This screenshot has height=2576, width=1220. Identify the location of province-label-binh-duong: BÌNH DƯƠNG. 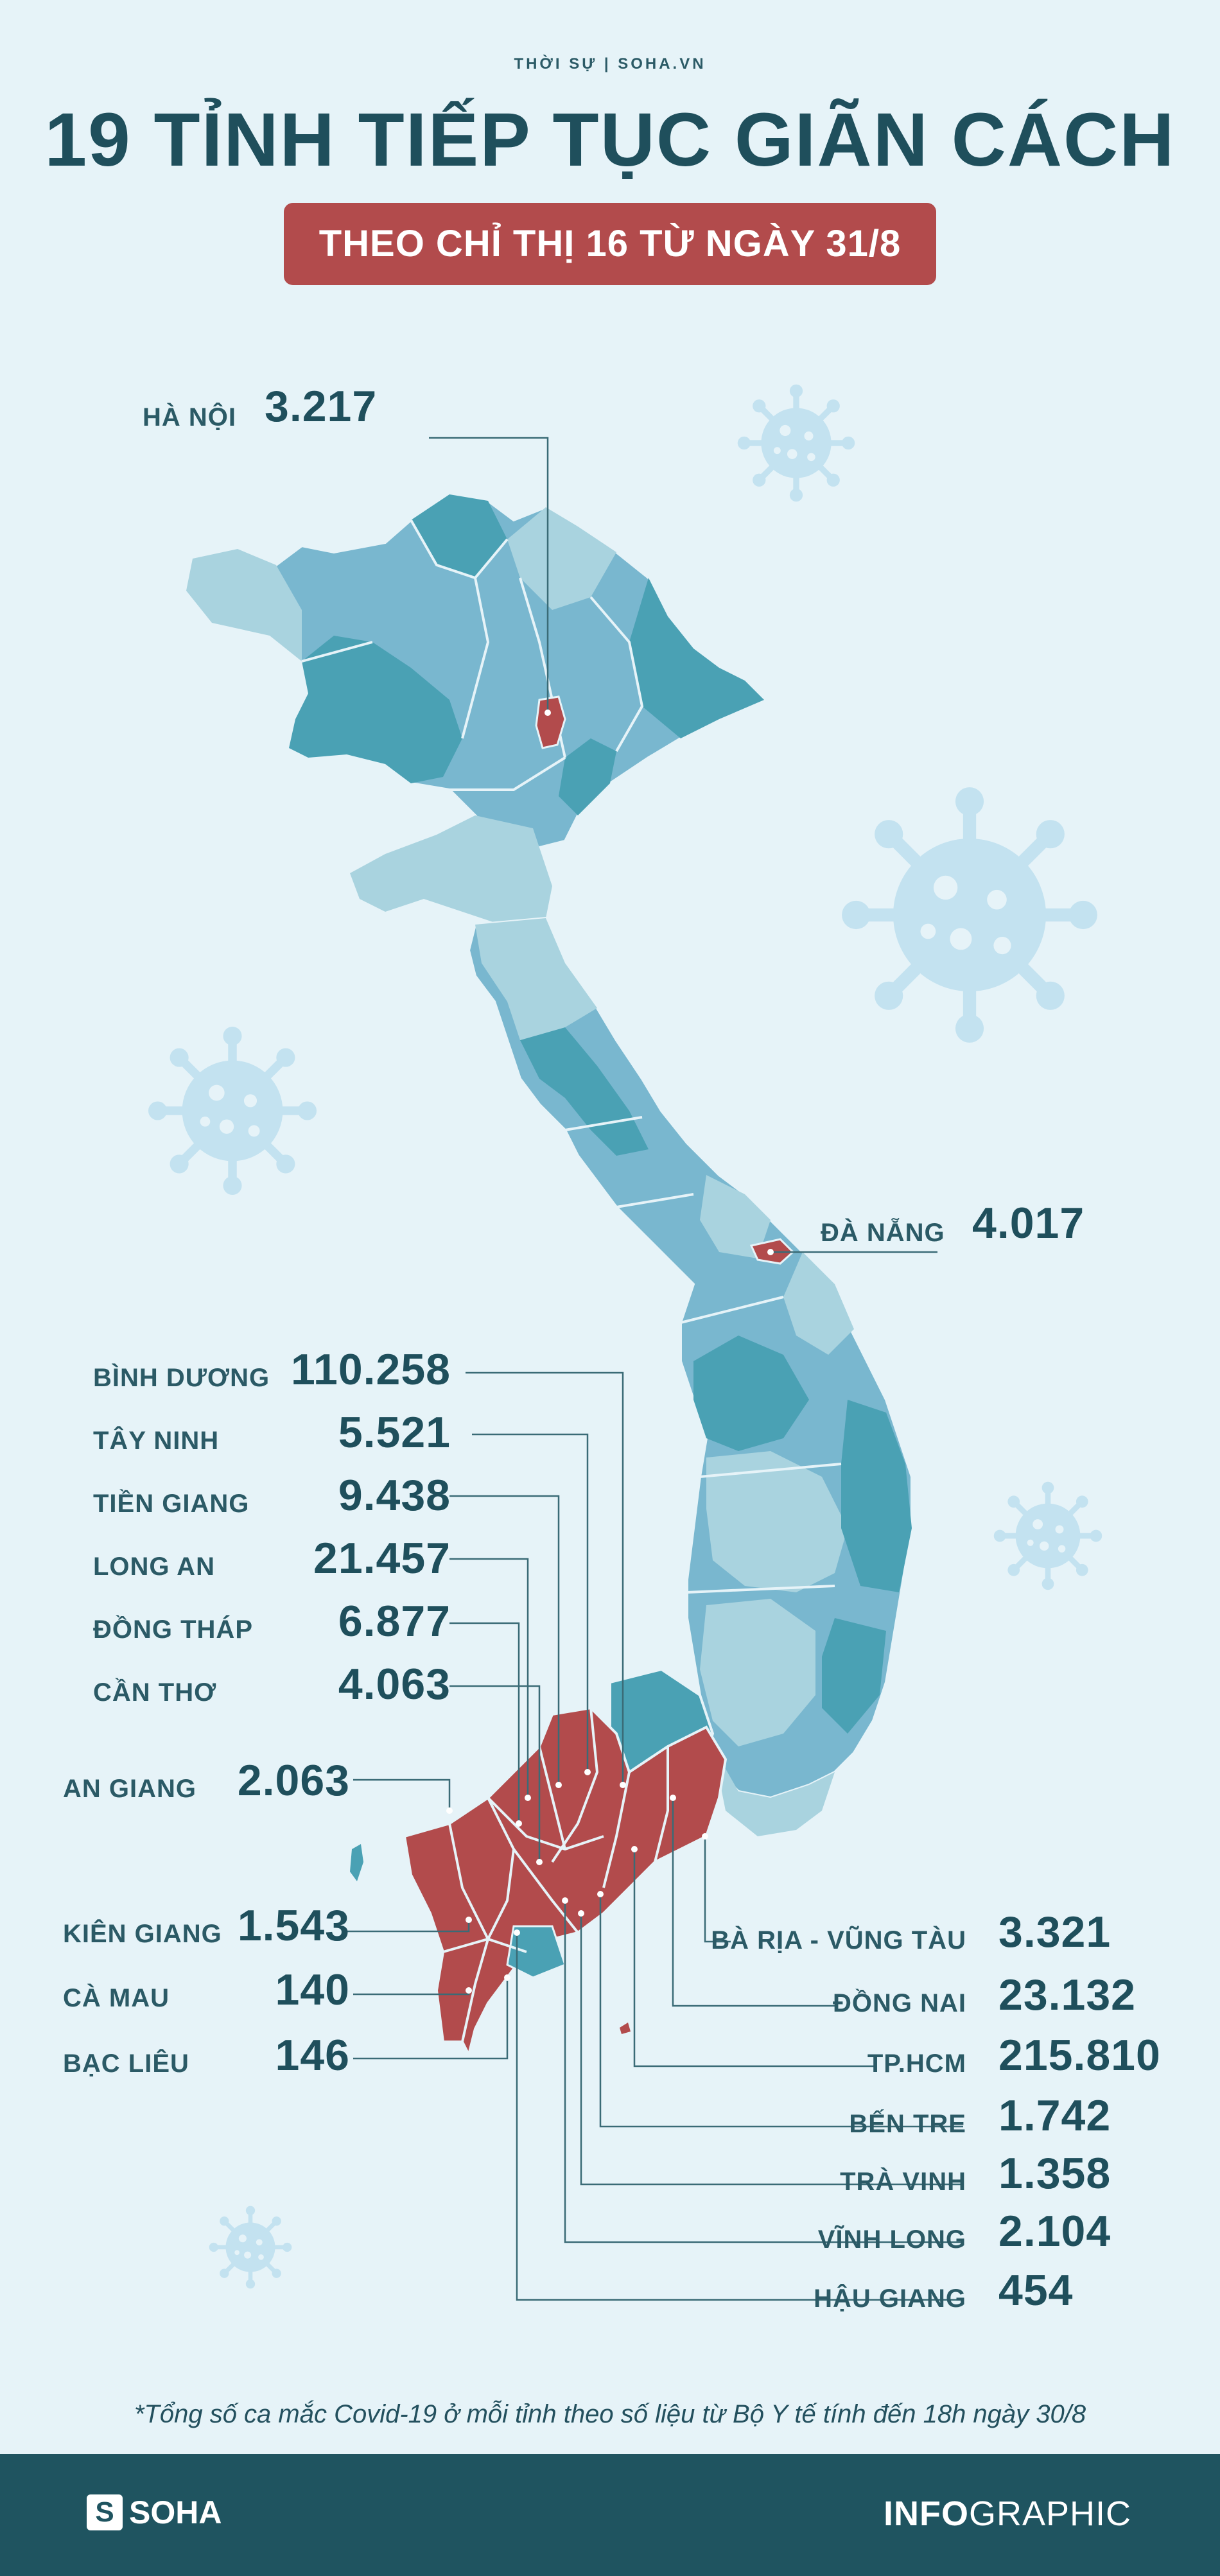
(181, 1378).